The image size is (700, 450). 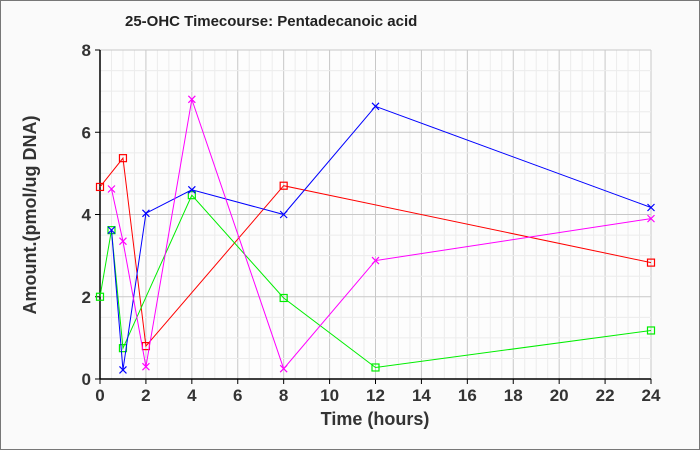 What do you see at coordinates (513, 395) in the screenshot?
I see `x-tick-label: 18` at bounding box center [513, 395].